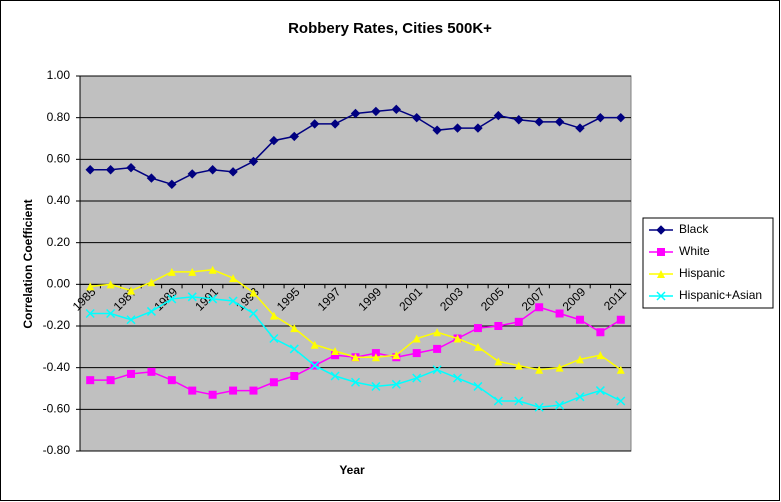 The height and width of the screenshot is (502, 781). I want to click on y-tick-label: 0.60, so click(59, 159).